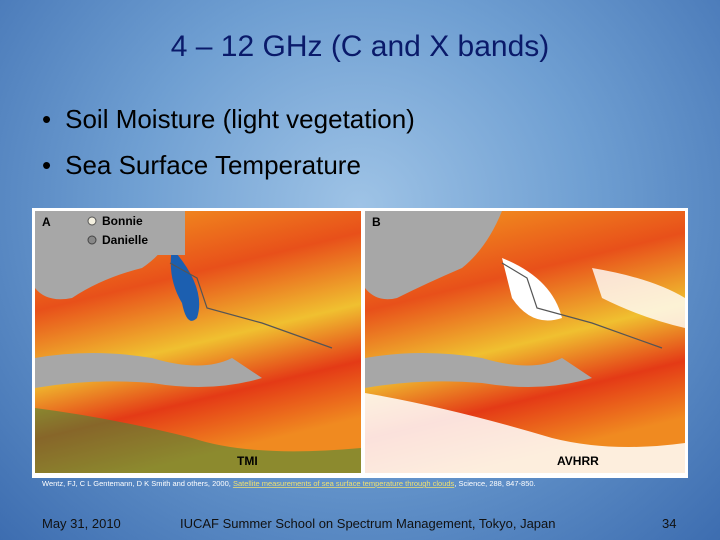 The image size is (720, 540). What do you see at coordinates (228, 127) in the screenshot?
I see `bullet: Soil Moisture (light vegetation)` at bounding box center [228, 127].